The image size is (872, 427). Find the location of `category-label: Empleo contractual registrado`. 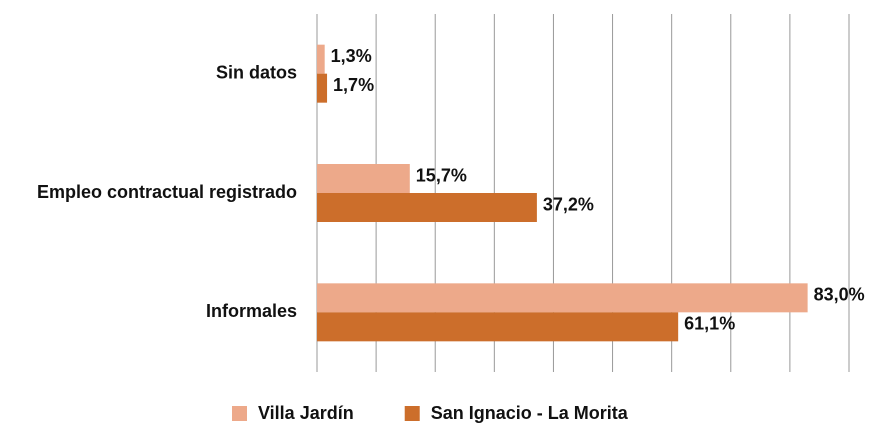

category-label: Empleo contractual registrado is located at coordinates (167, 192).